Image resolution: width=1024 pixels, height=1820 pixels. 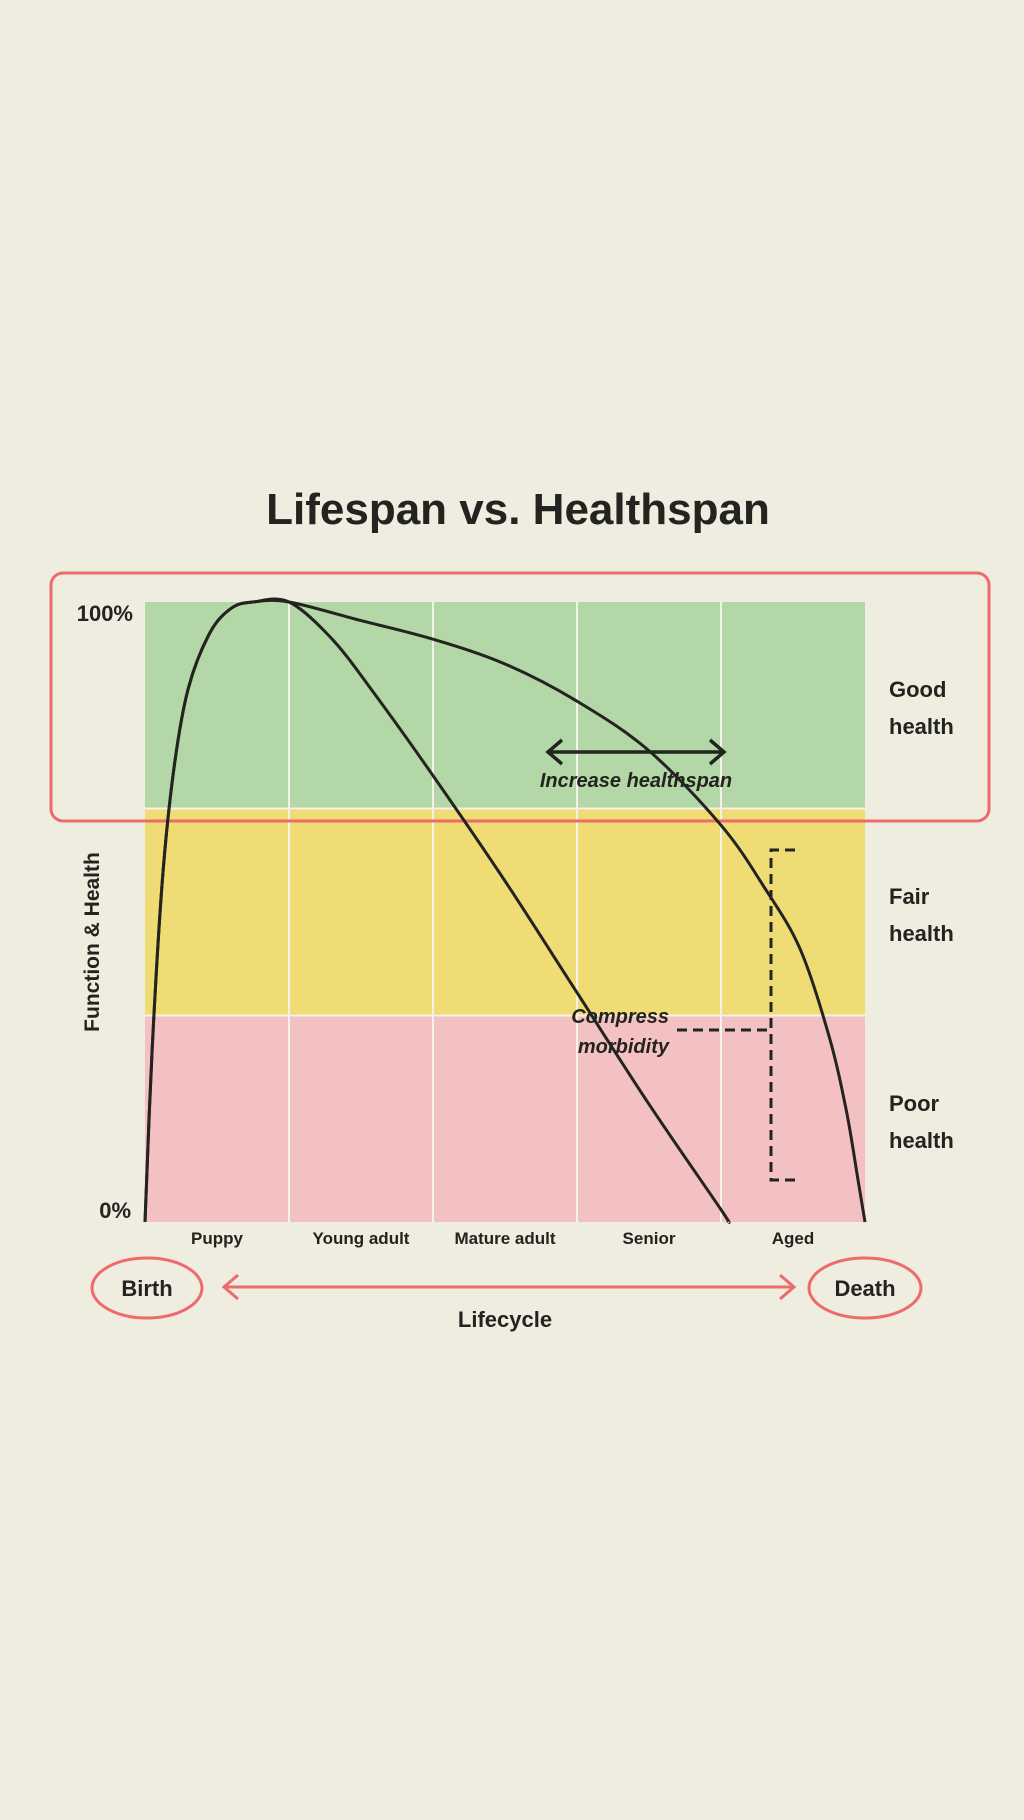 I want to click on stage-label-2: Mature adult, so click(x=504, y=1238).